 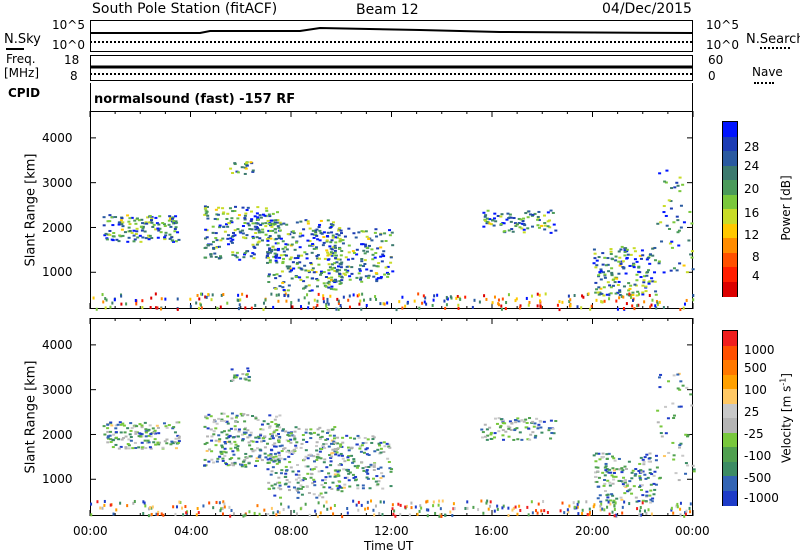 I want to click on nsky-left-tick-bottom: 10^0, so click(x=68, y=45).